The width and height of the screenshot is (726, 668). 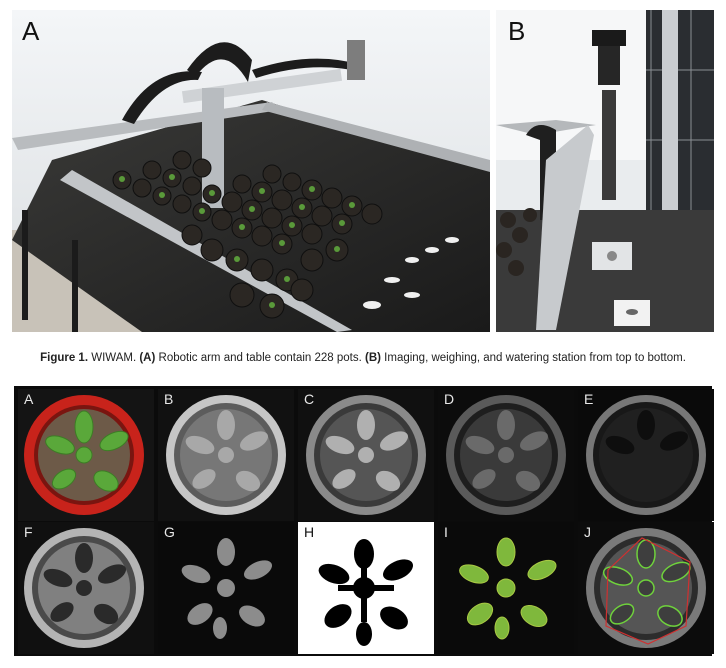 What do you see at coordinates (169, 399) in the screenshot?
I see `panel-label: B` at bounding box center [169, 399].